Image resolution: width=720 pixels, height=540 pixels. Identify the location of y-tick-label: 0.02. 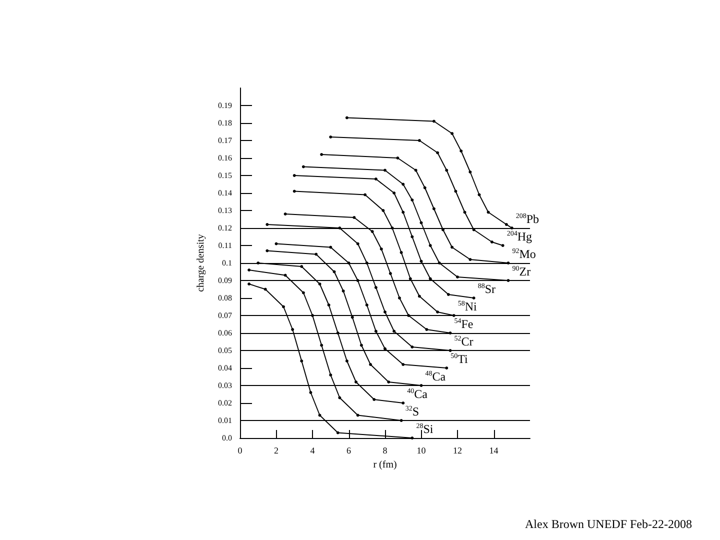
(225, 403).